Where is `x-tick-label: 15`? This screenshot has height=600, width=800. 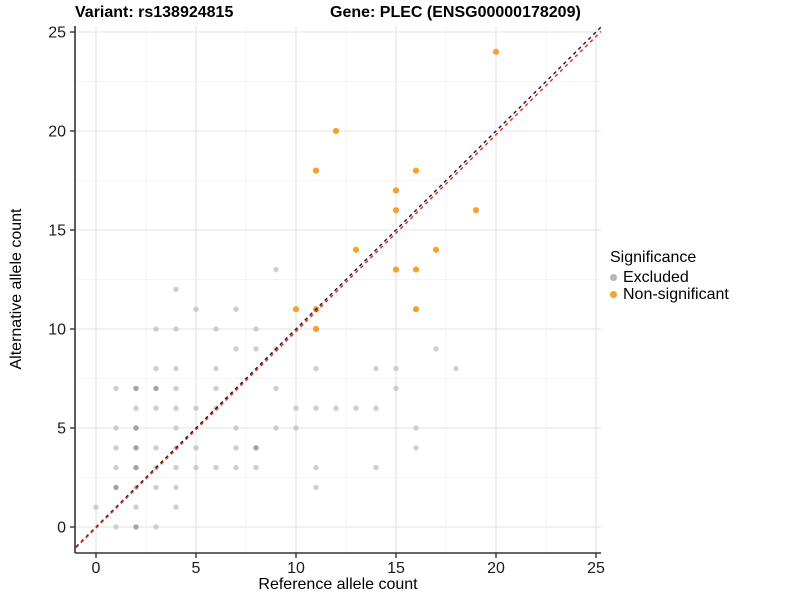 x-tick-label: 15 is located at coordinates (396, 568).